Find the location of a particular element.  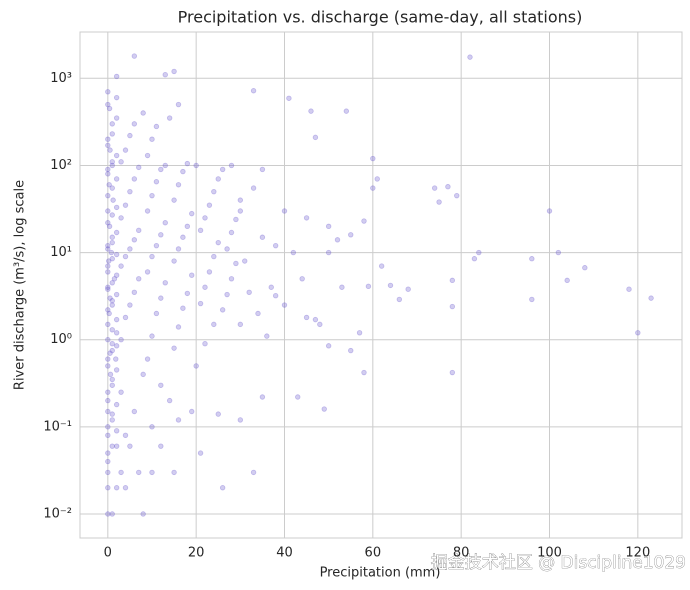

y-tick-label: 10² is located at coordinates (61, 165).